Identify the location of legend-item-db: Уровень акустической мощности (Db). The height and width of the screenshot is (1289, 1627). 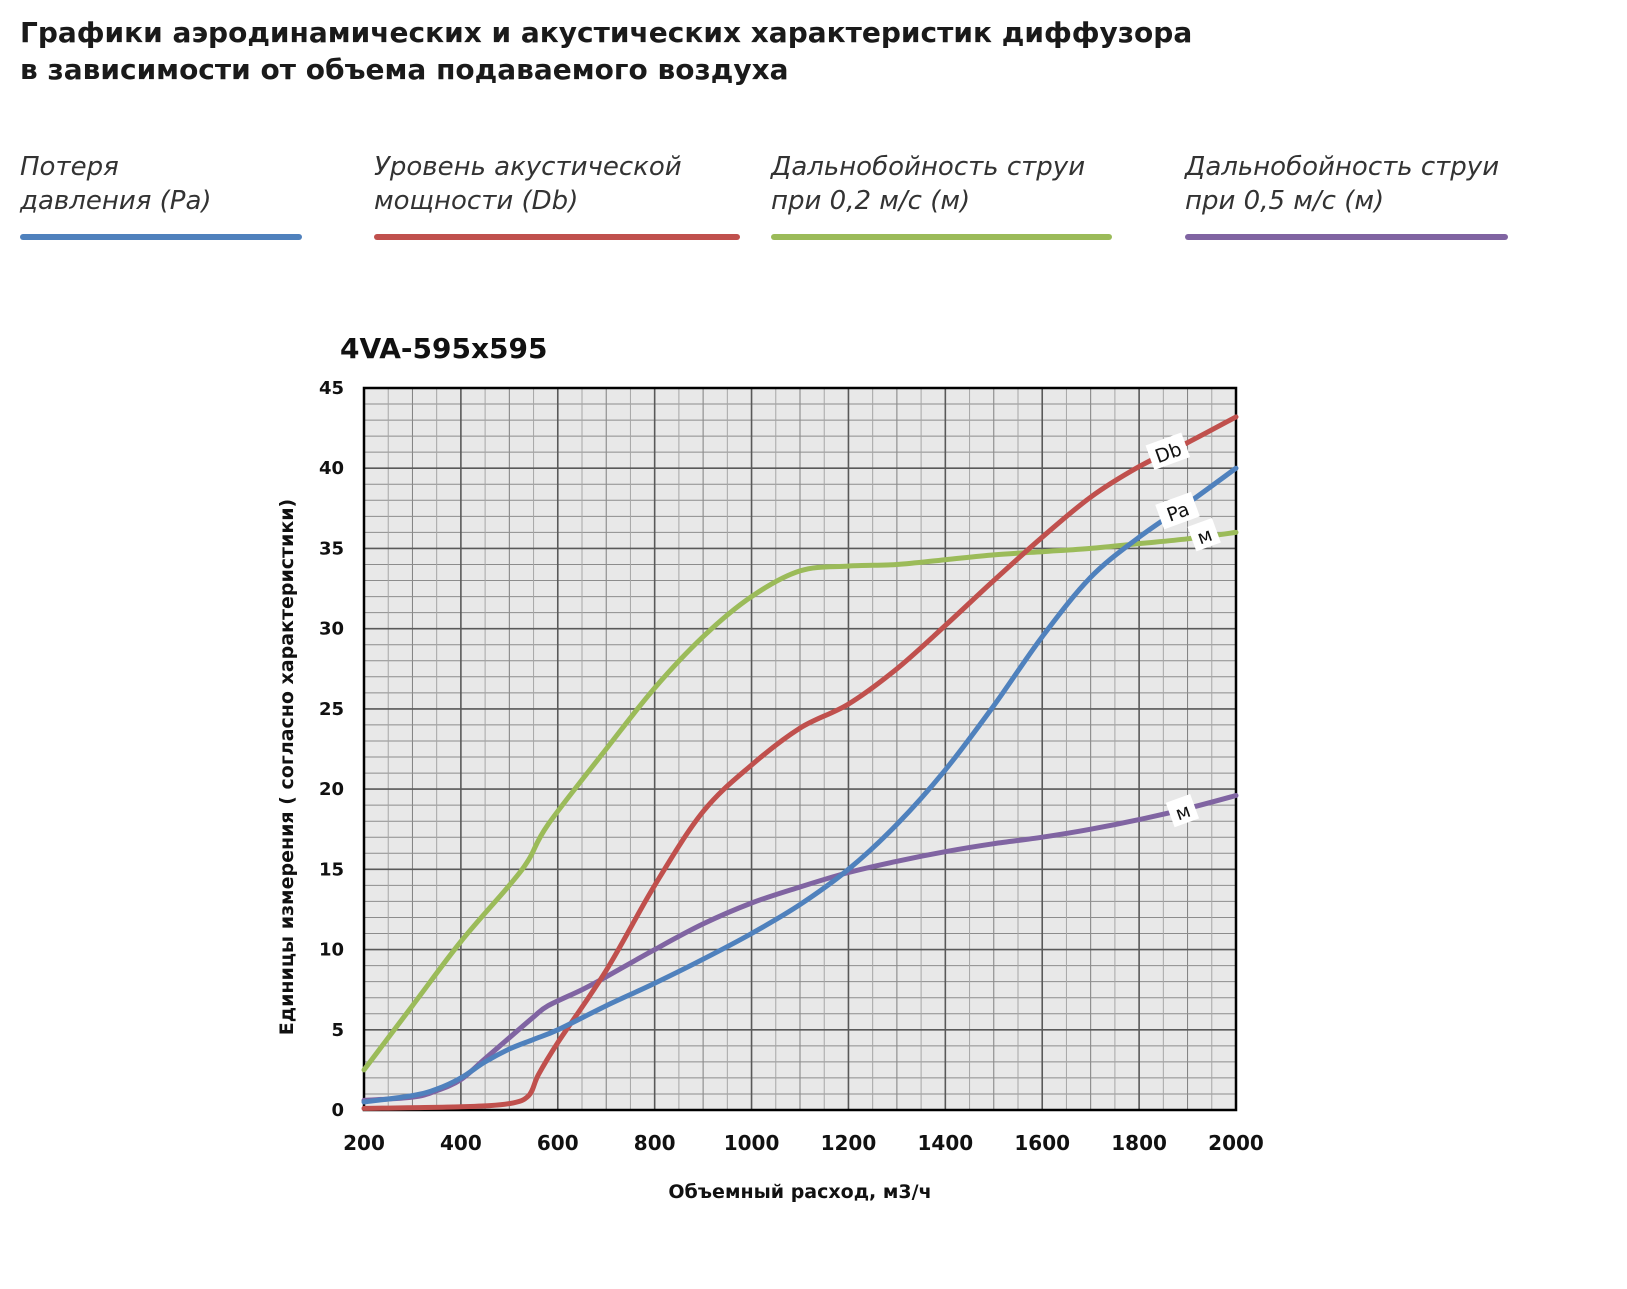
(557, 195).